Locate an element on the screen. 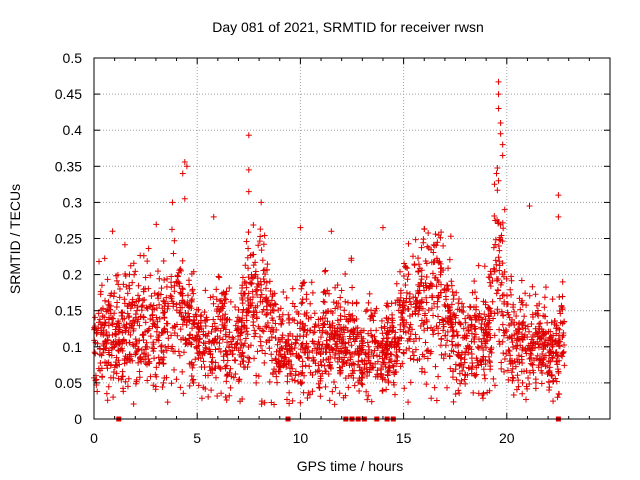  x-tick-label: 15 is located at coordinates (404, 438).